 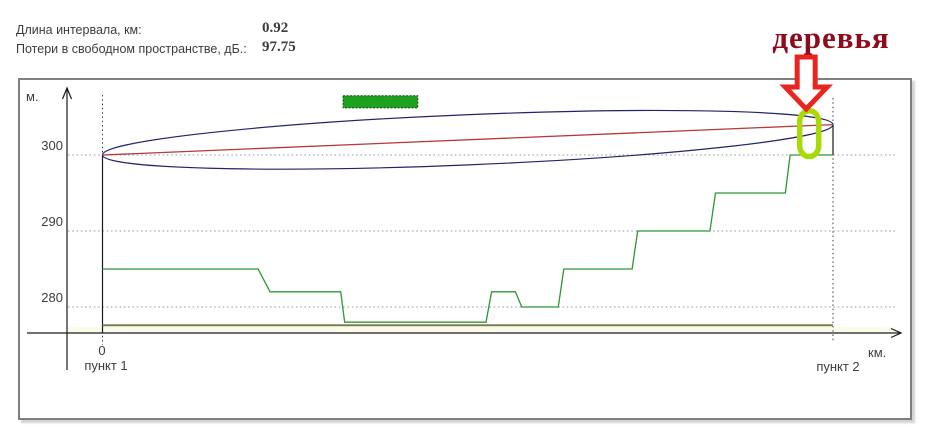 What do you see at coordinates (32, 96) in the screenshot?
I see `y-axis-units-label: м.` at bounding box center [32, 96].